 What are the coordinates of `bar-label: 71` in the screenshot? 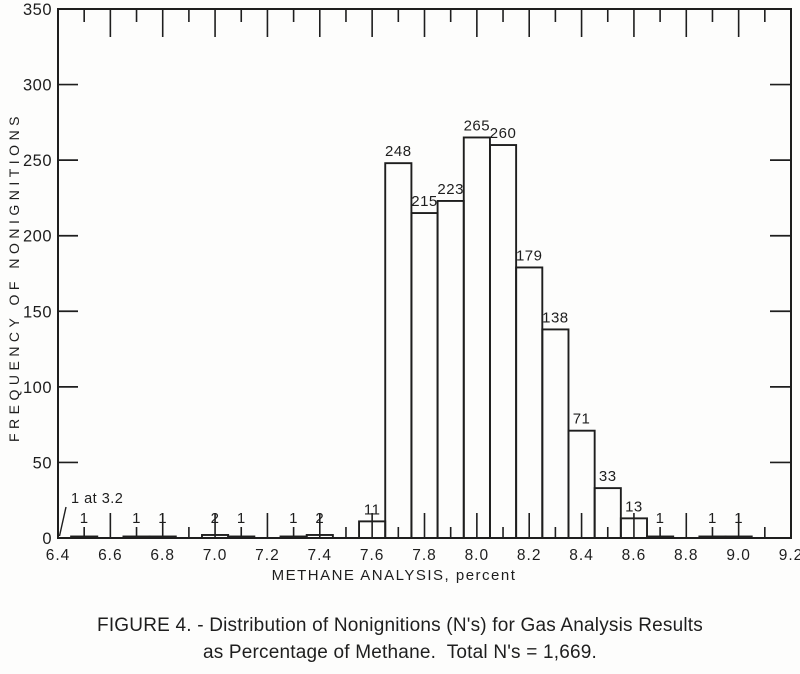 It's located at (582, 419).